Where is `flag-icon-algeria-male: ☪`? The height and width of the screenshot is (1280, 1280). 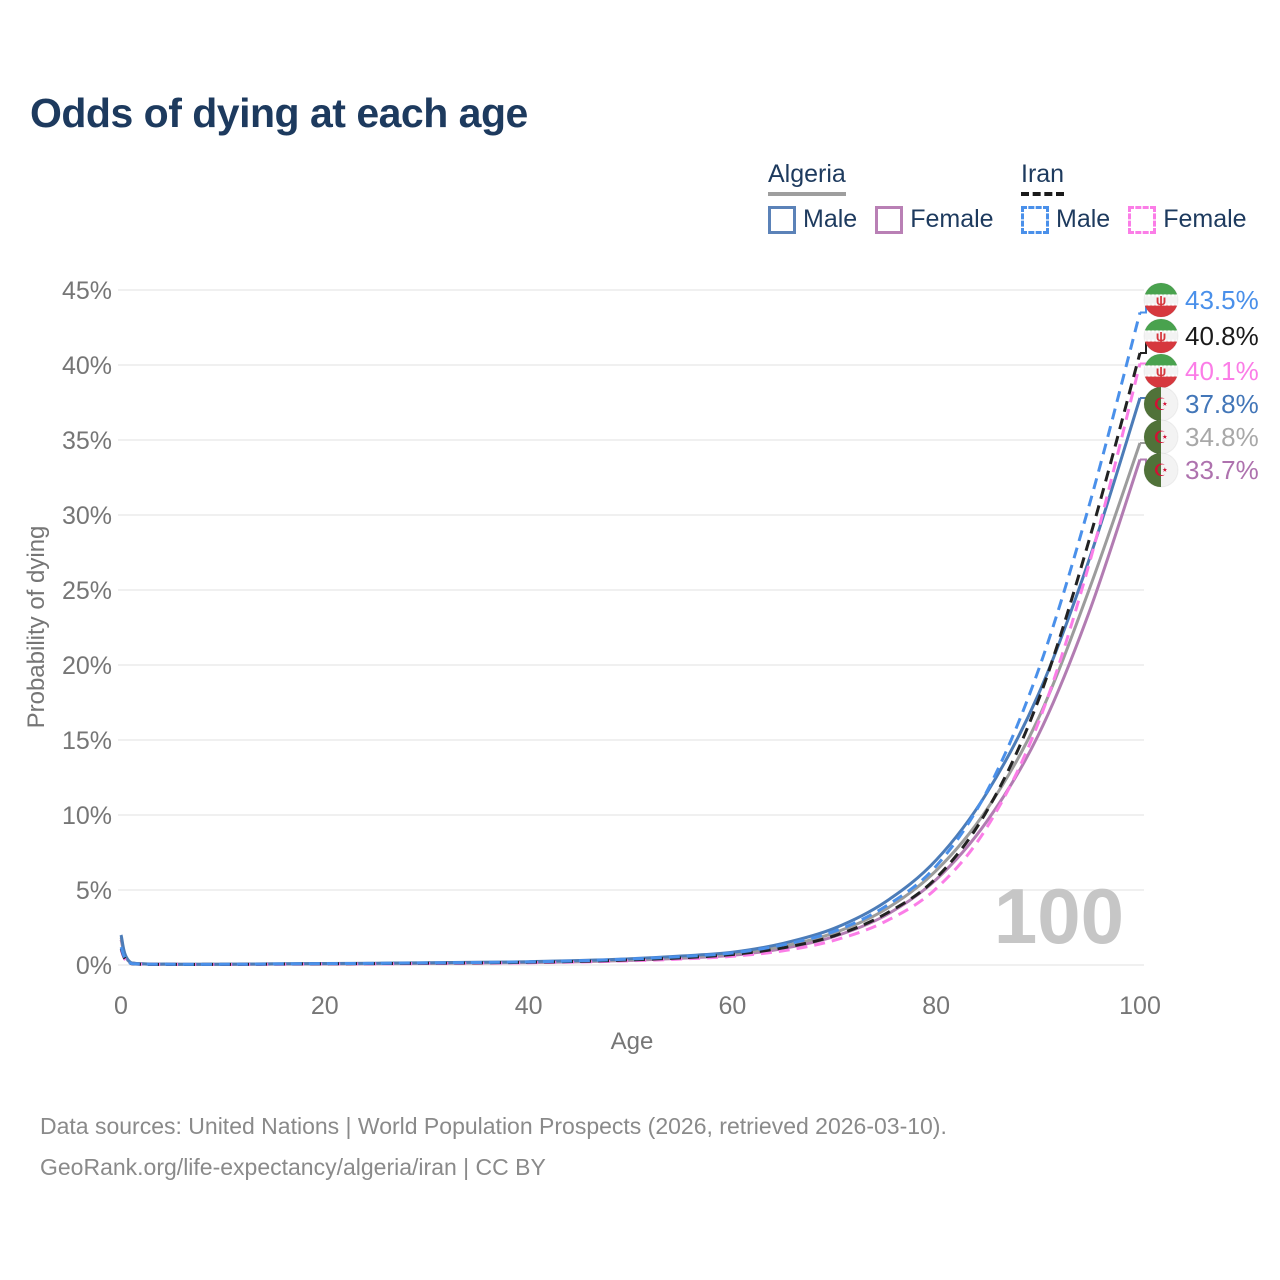 flag-icon-algeria-male: ☪ is located at coordinates (1161, 404).